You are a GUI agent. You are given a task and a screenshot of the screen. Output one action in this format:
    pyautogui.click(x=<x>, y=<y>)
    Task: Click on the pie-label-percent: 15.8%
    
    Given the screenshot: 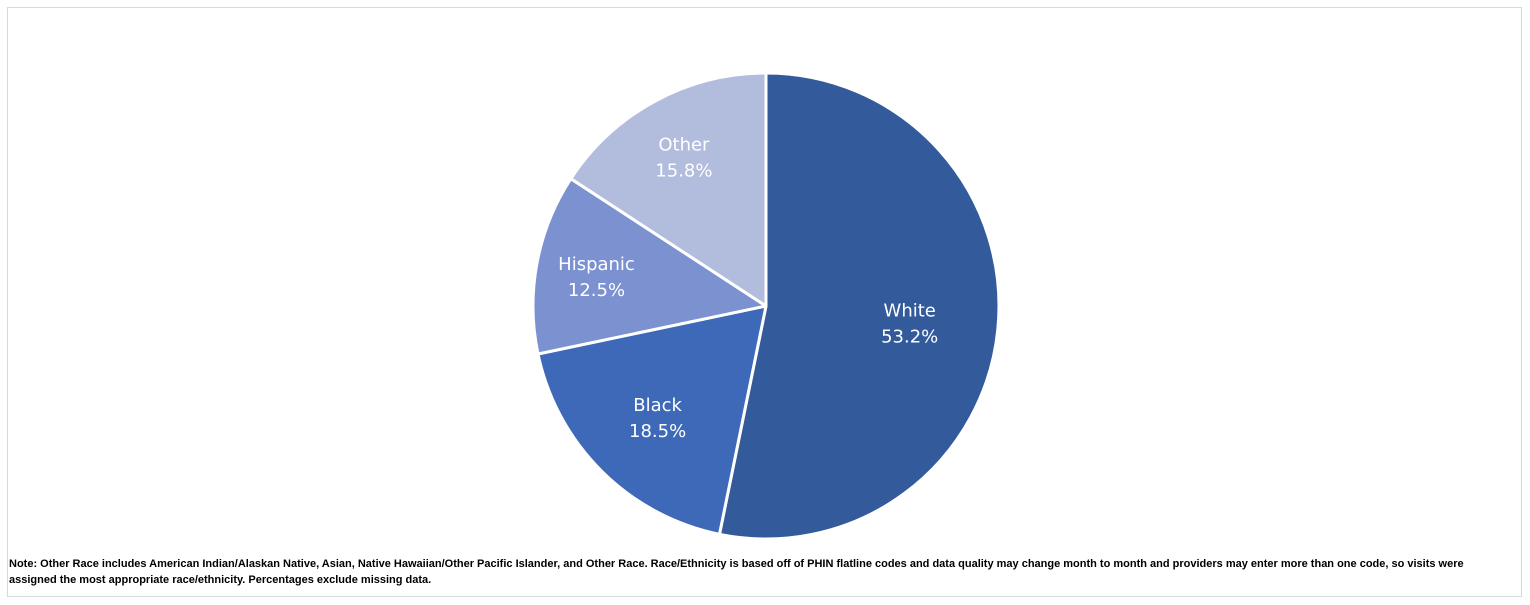 What is the action you would take?
    pyautogui.click(x=683, y=170)
    